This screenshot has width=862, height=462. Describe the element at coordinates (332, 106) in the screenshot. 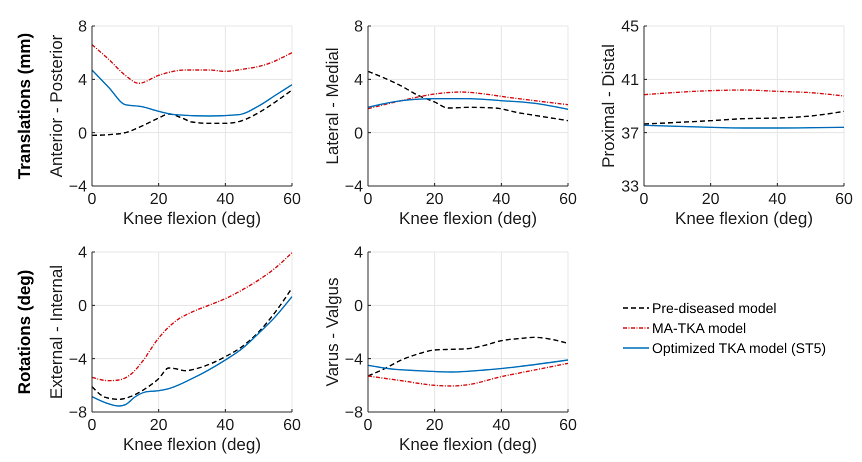

I see `y-axis-title: Lateral - Medial` at that location.